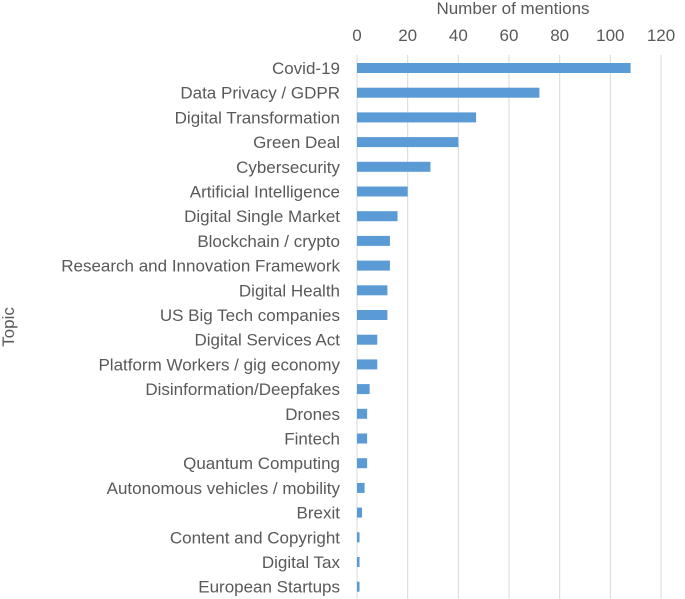 The width and height of the screenshot is (685, 599). What do you see at coordinates (265, 192) in the screenshot?
I see `category-label: Artificial Intelligence` at bounding box center [265, 192].